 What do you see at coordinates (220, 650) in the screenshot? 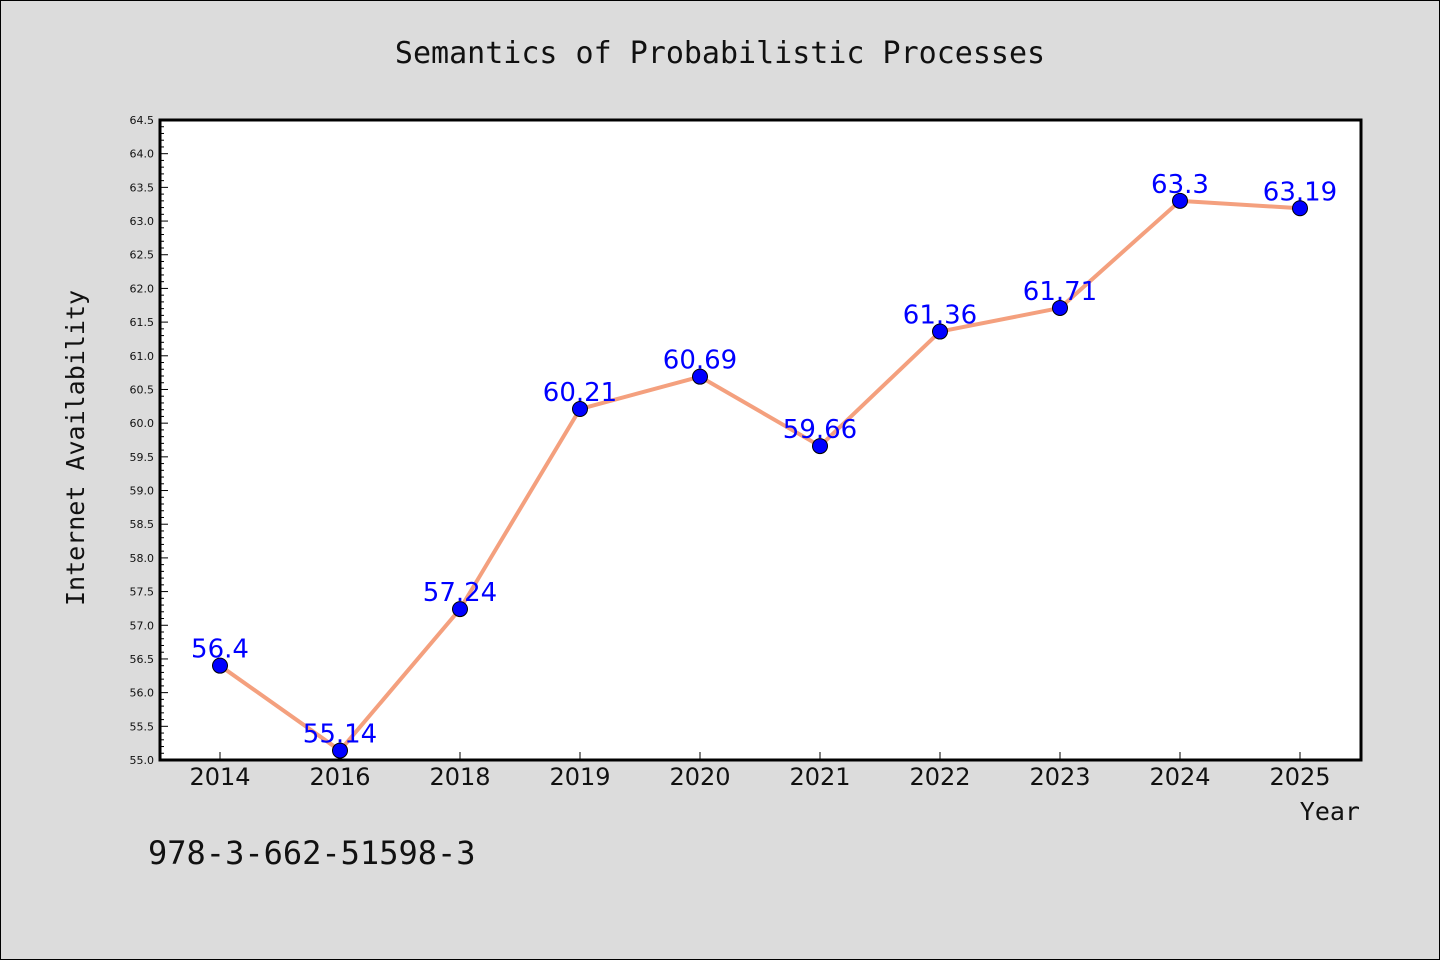
I see `data-label: 56.4` at bounding box center [220, 650].